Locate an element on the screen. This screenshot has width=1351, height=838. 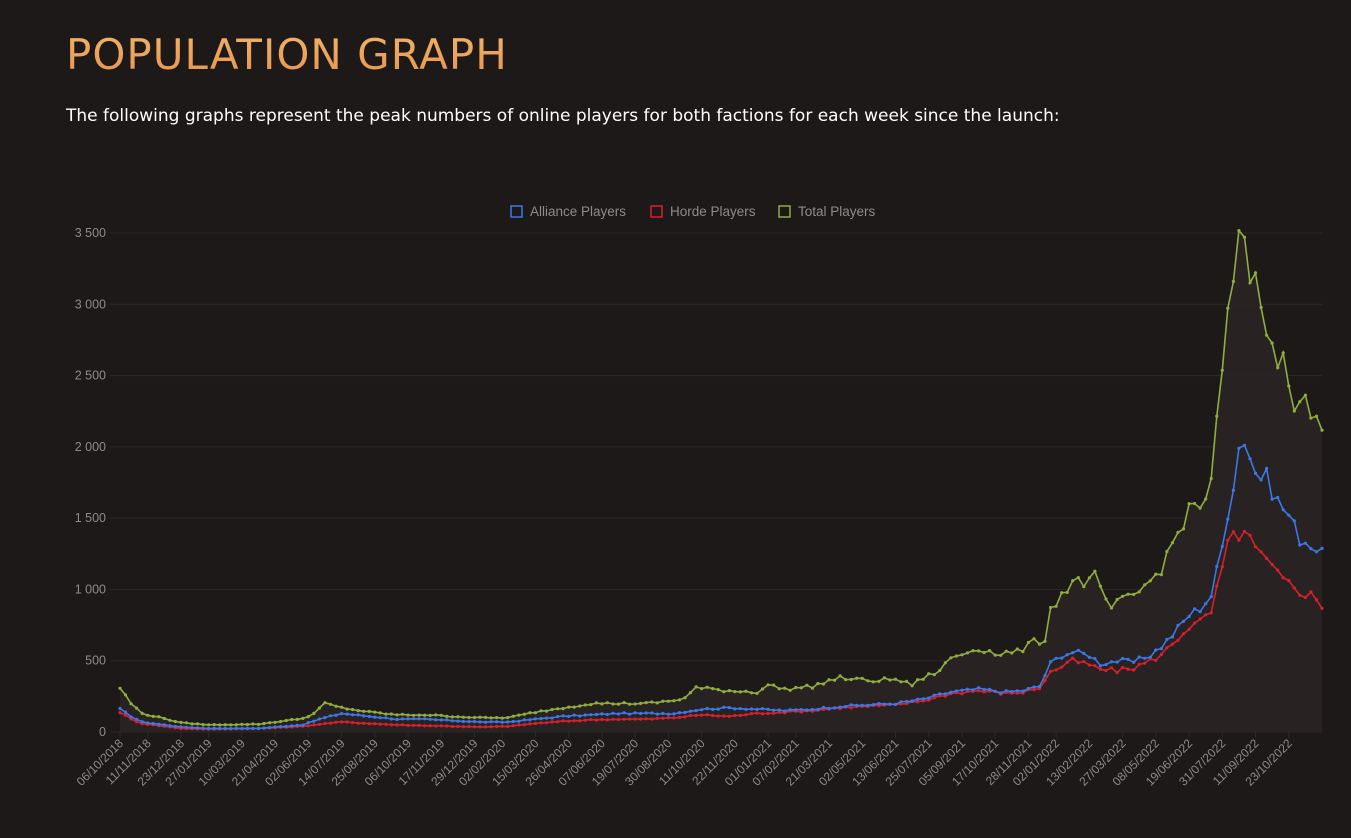
legend-label: Horde Players is located at coordinates (713, 211).